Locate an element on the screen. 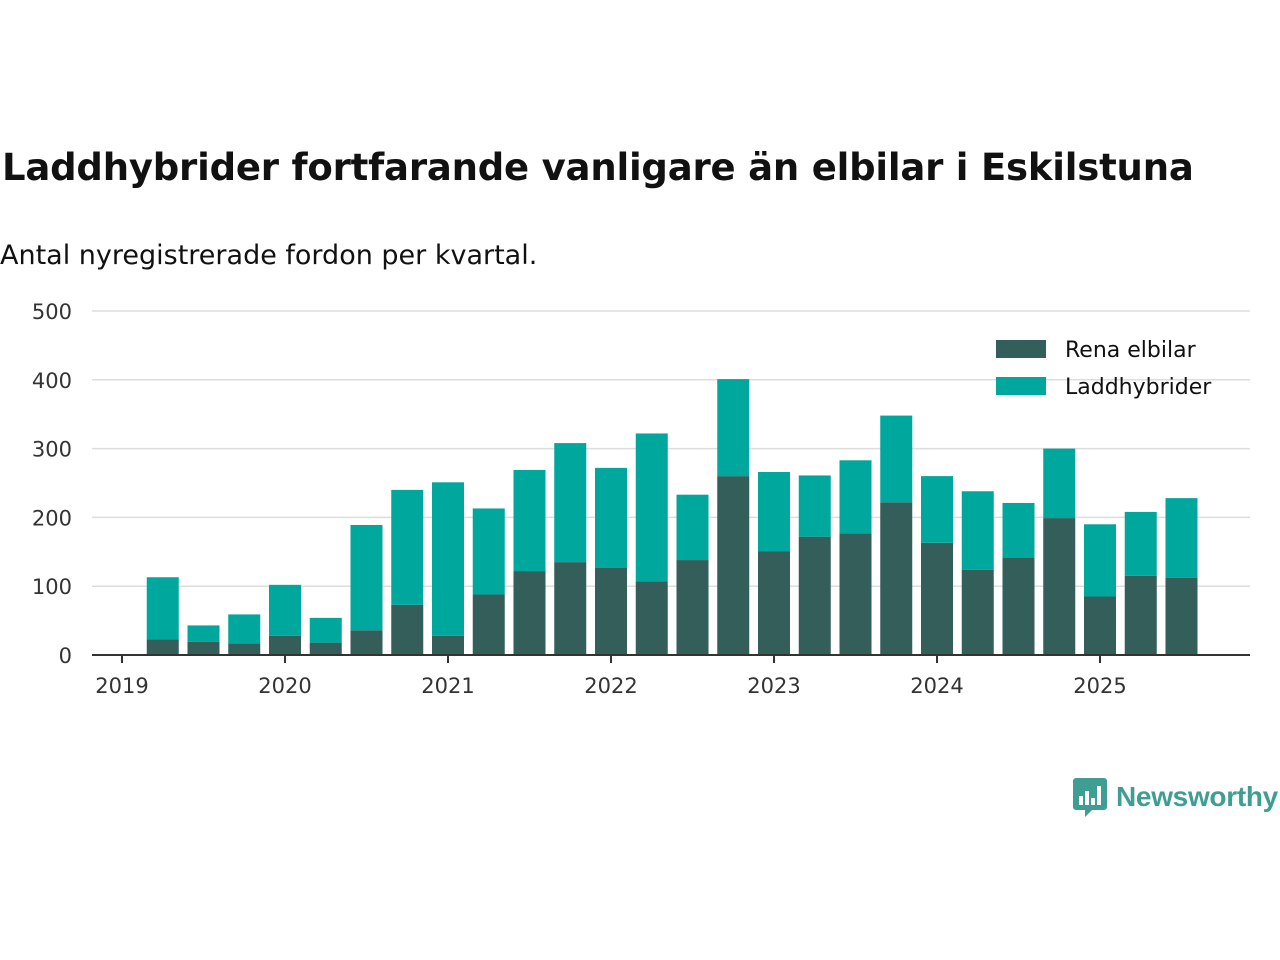 The image size is (1280, 960). x-axis: 2019 2020 2021 2022 2023 2024 2025 is located at coordinates (671, 676).